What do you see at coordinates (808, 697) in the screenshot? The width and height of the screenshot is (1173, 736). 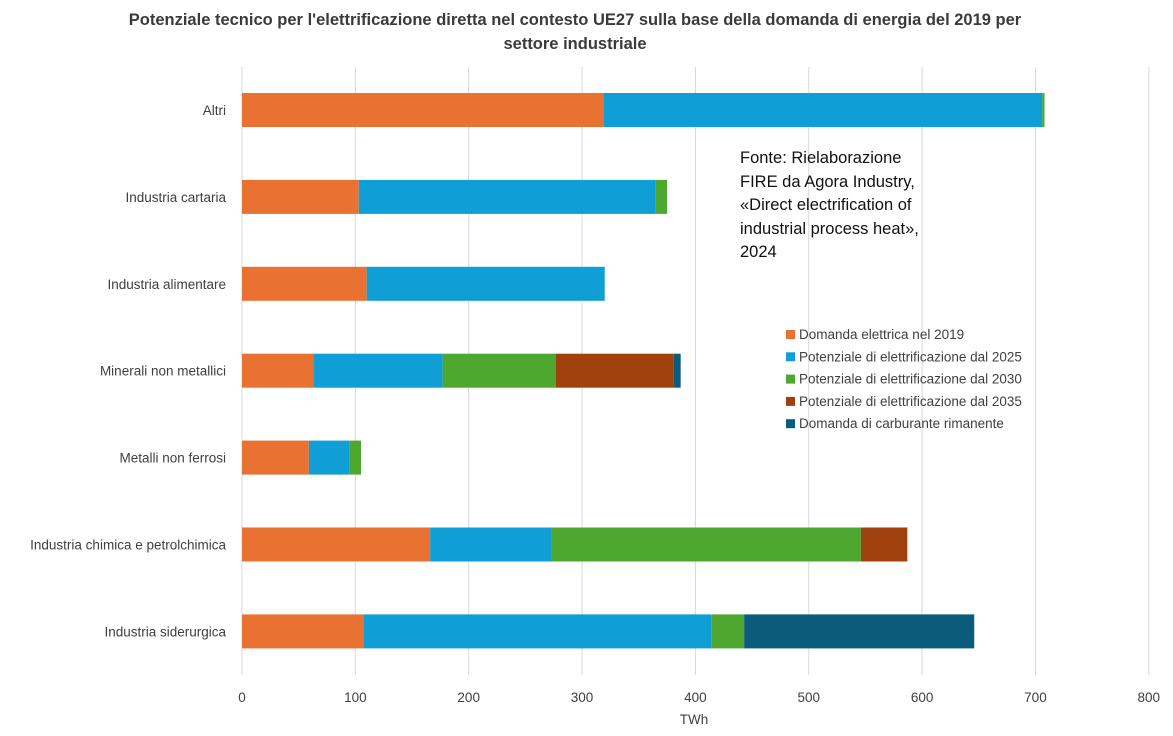 I see `x-tick-label: 500` at bounding box center [808, 697].